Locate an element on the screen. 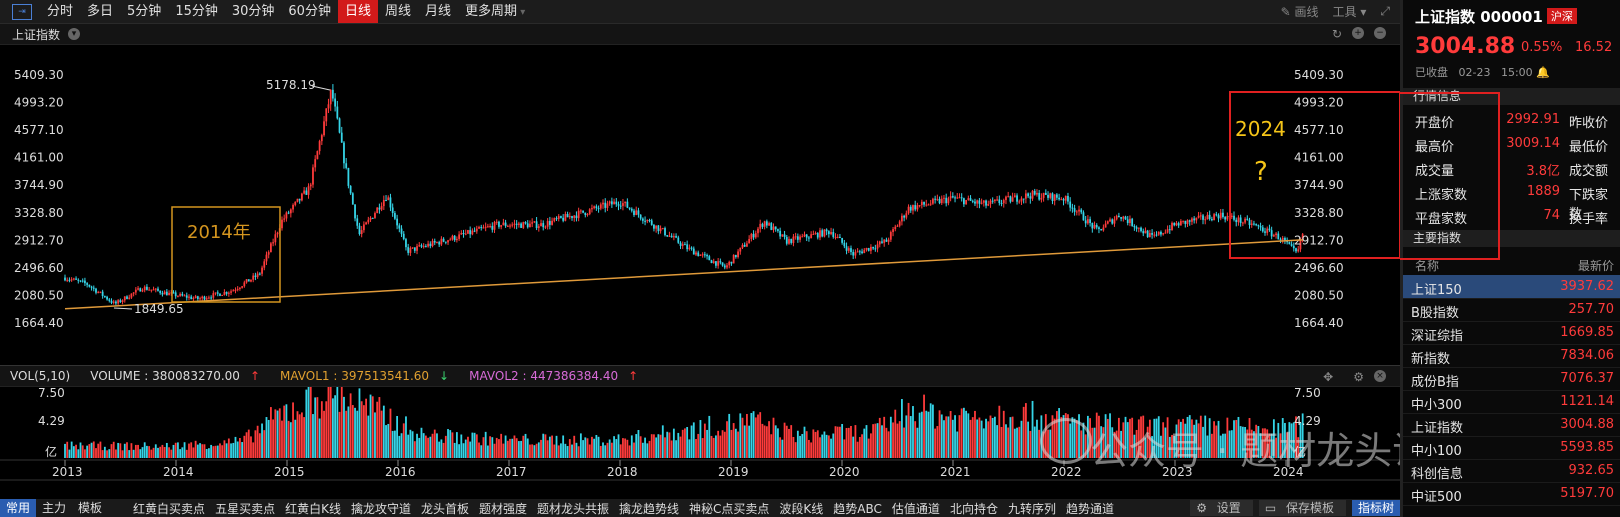  close-icon: × is located at coordinates (1380, 376).